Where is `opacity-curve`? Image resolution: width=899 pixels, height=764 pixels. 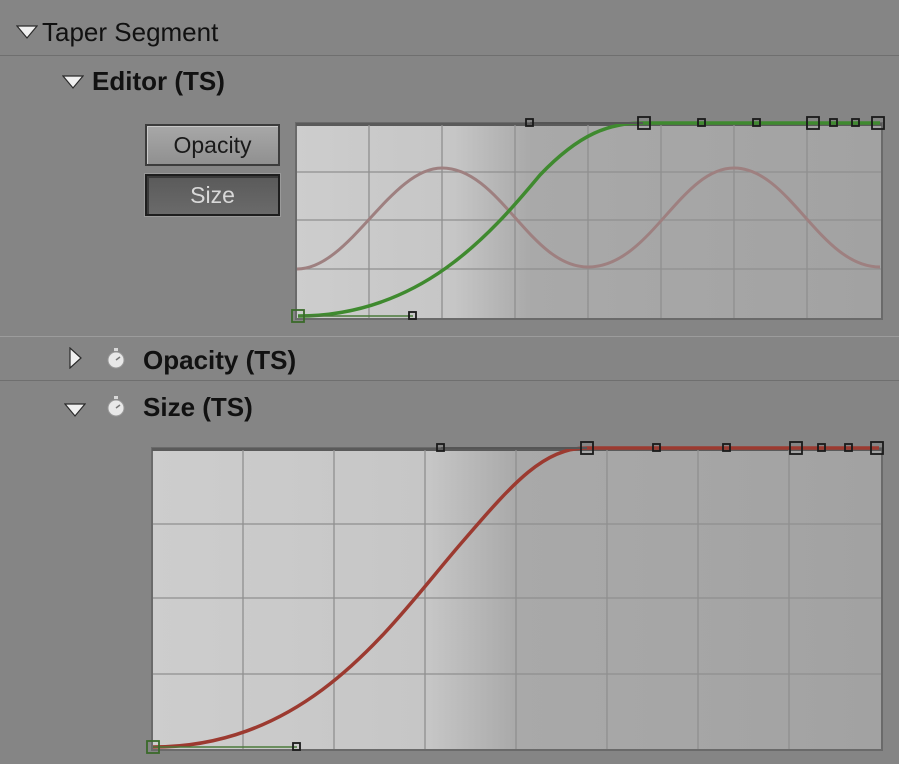 opacity-curve is located at coordinates (588, 218).